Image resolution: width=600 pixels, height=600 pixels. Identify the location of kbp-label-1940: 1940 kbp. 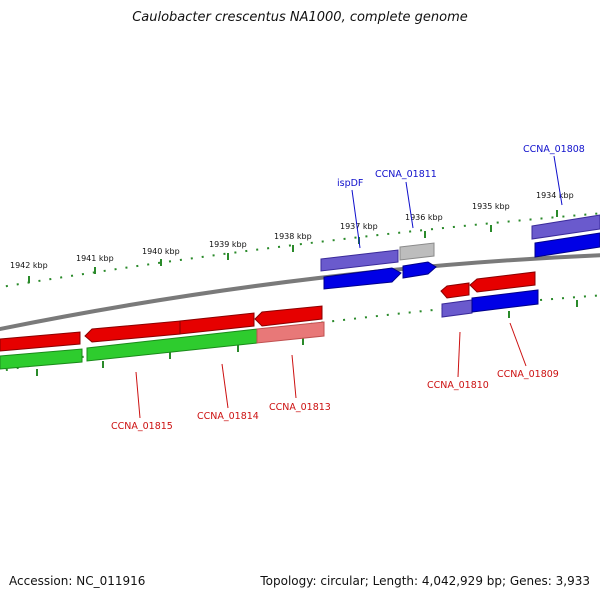
(161, 251).